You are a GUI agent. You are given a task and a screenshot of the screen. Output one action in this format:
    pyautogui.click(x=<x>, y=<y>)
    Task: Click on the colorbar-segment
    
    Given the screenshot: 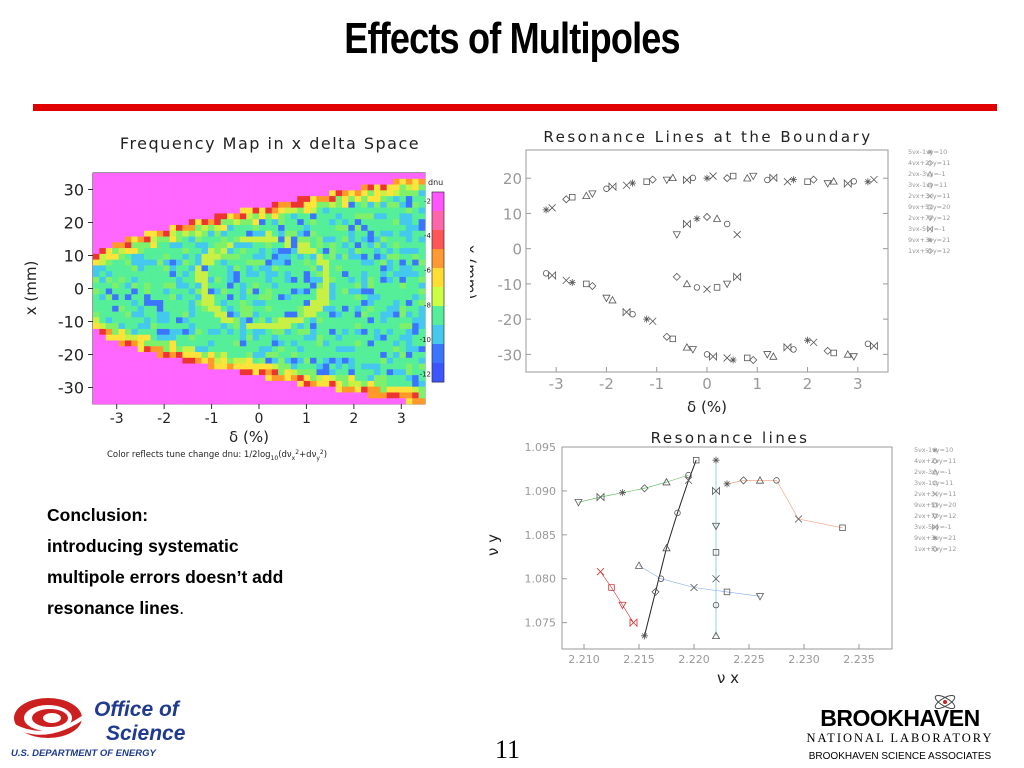 What is the action you would take?
    pyautogui.click(x=438, y=373)
    